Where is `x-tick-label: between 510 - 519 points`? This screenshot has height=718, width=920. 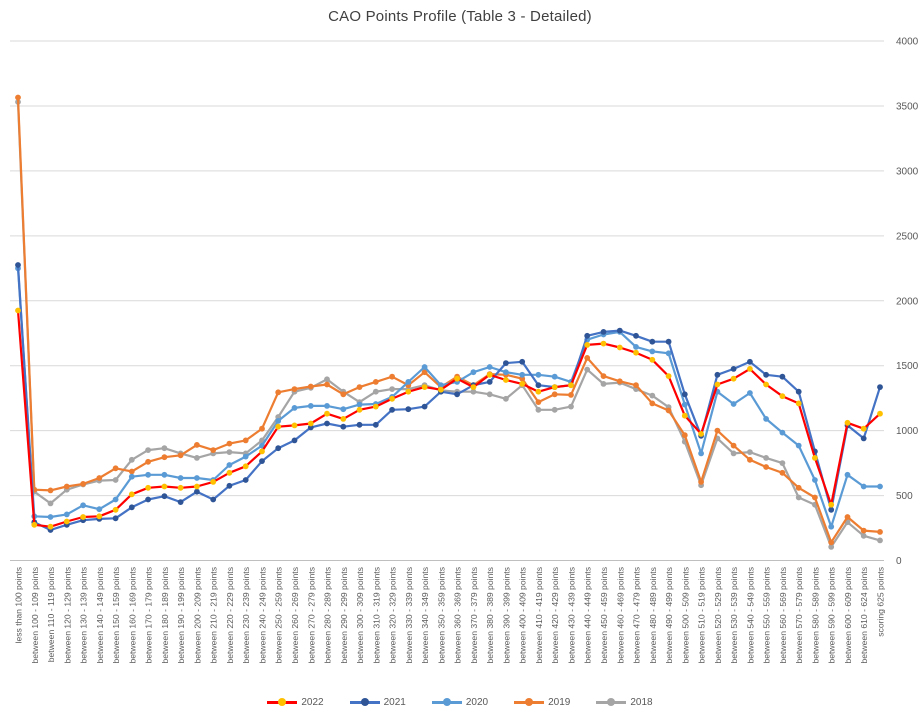
x-tick-label: between 510 - 519 points is located at coordinates (702, 615).